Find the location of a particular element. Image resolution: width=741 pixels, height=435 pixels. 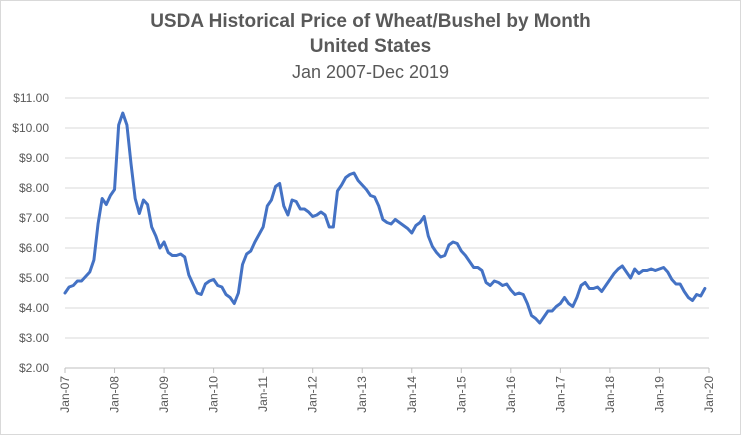

y-tick-label: $3.00 is located at coordinates (34, 338).